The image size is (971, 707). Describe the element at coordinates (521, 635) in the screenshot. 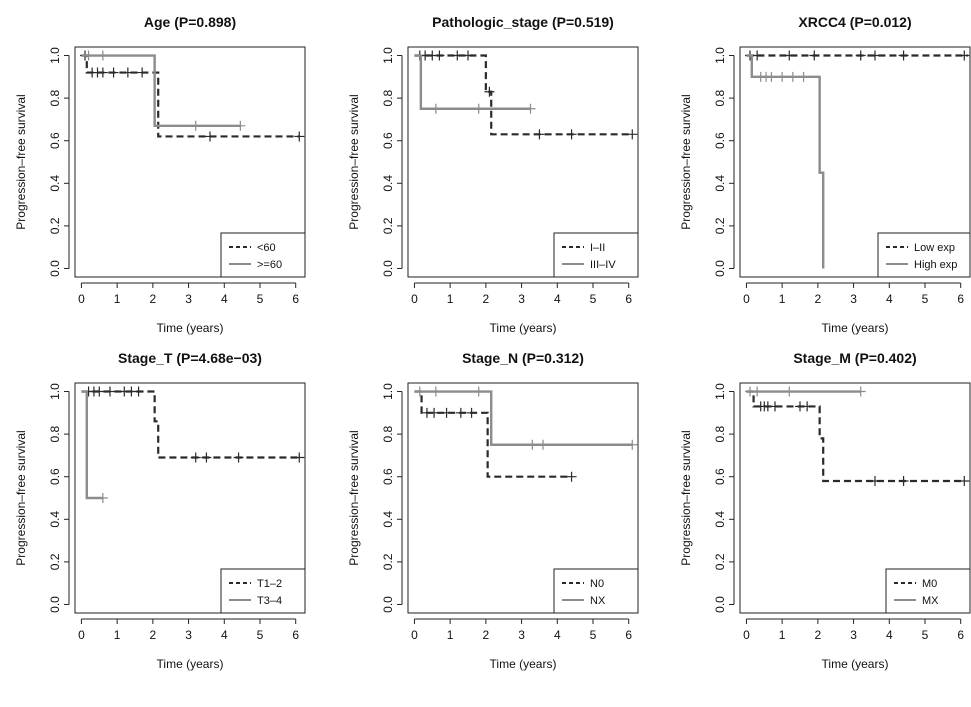

I see `x-tick-label: 3` at that location.